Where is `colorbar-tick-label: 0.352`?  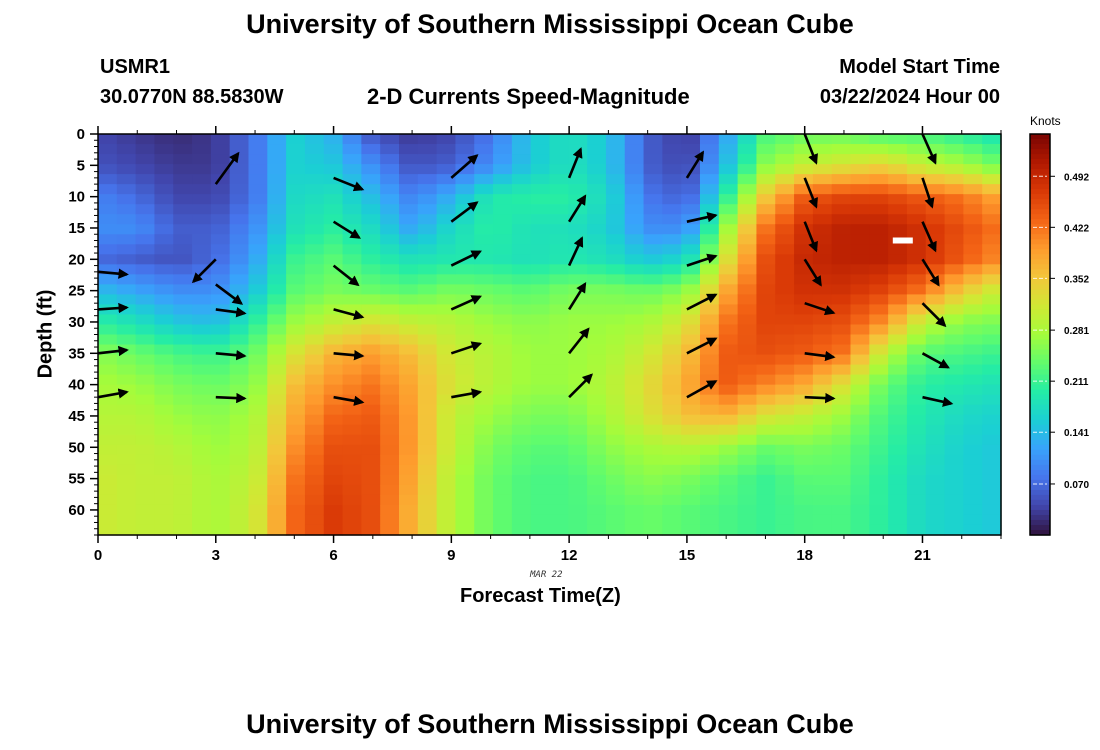
colorbar-tick-label: 0.352 is located at coordinates (1076, 279).